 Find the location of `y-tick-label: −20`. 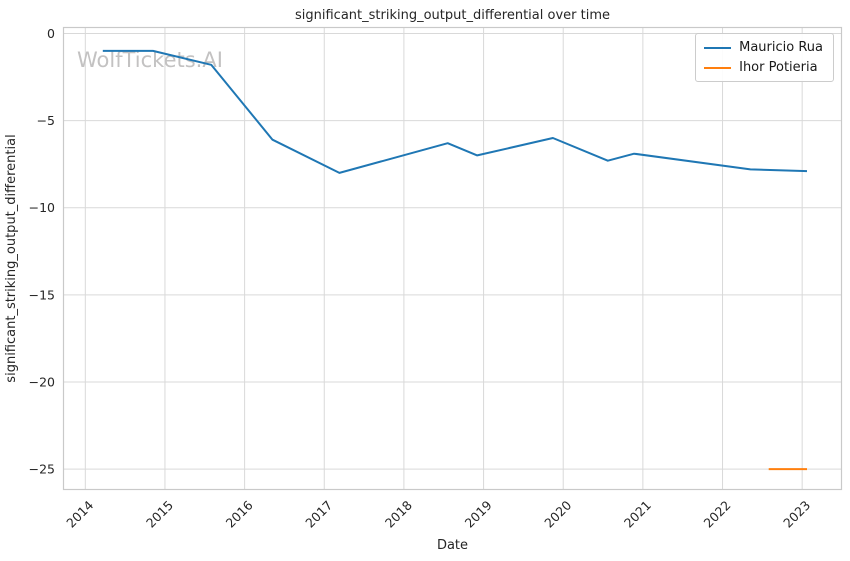

y-tick-label: −20 is located at coordinates (42, 381).